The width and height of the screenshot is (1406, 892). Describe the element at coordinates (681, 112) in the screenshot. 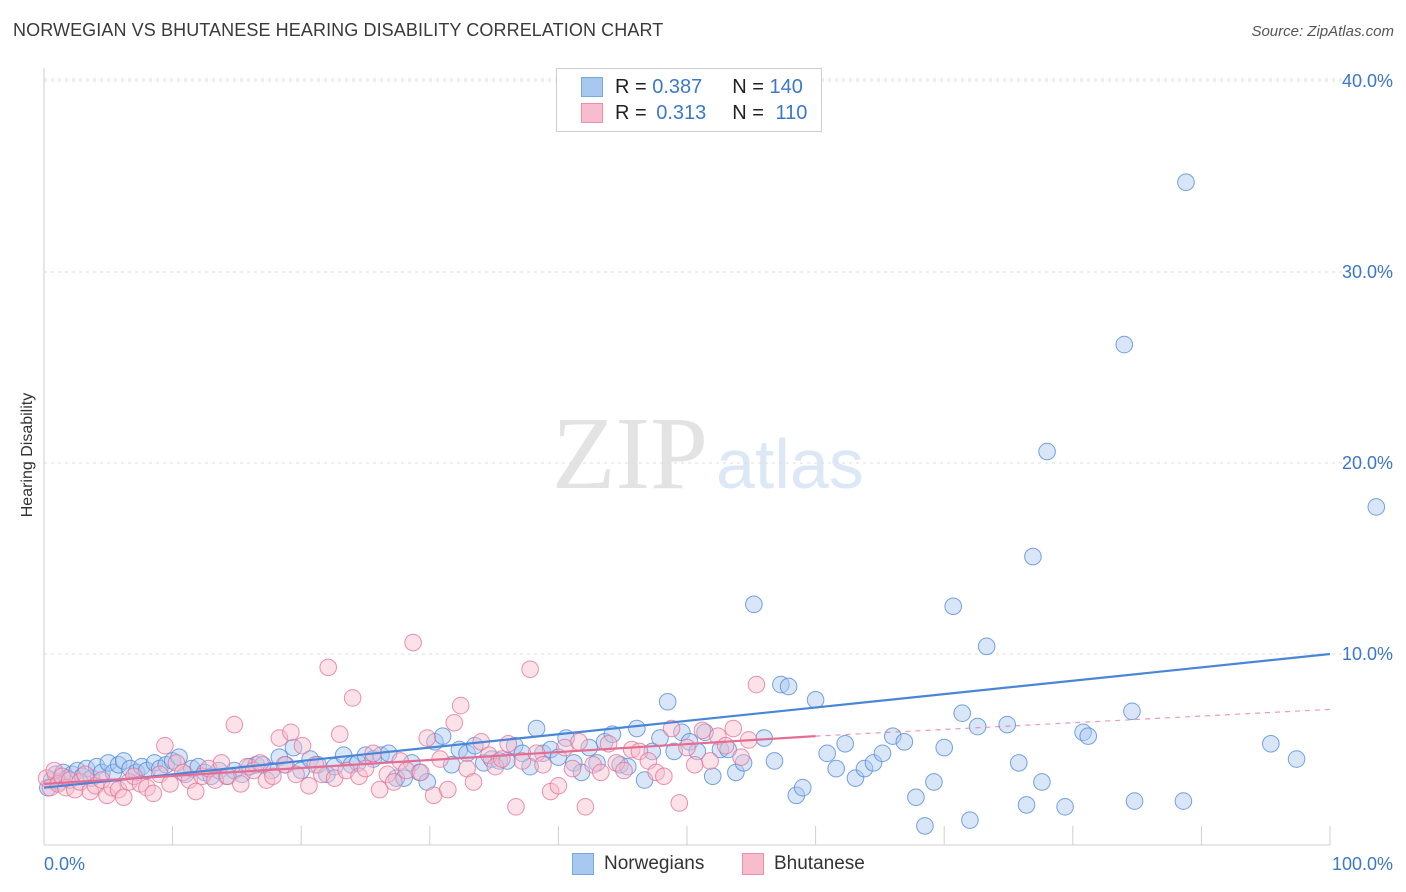

I see `legend-r-value: 0.313` at that location.